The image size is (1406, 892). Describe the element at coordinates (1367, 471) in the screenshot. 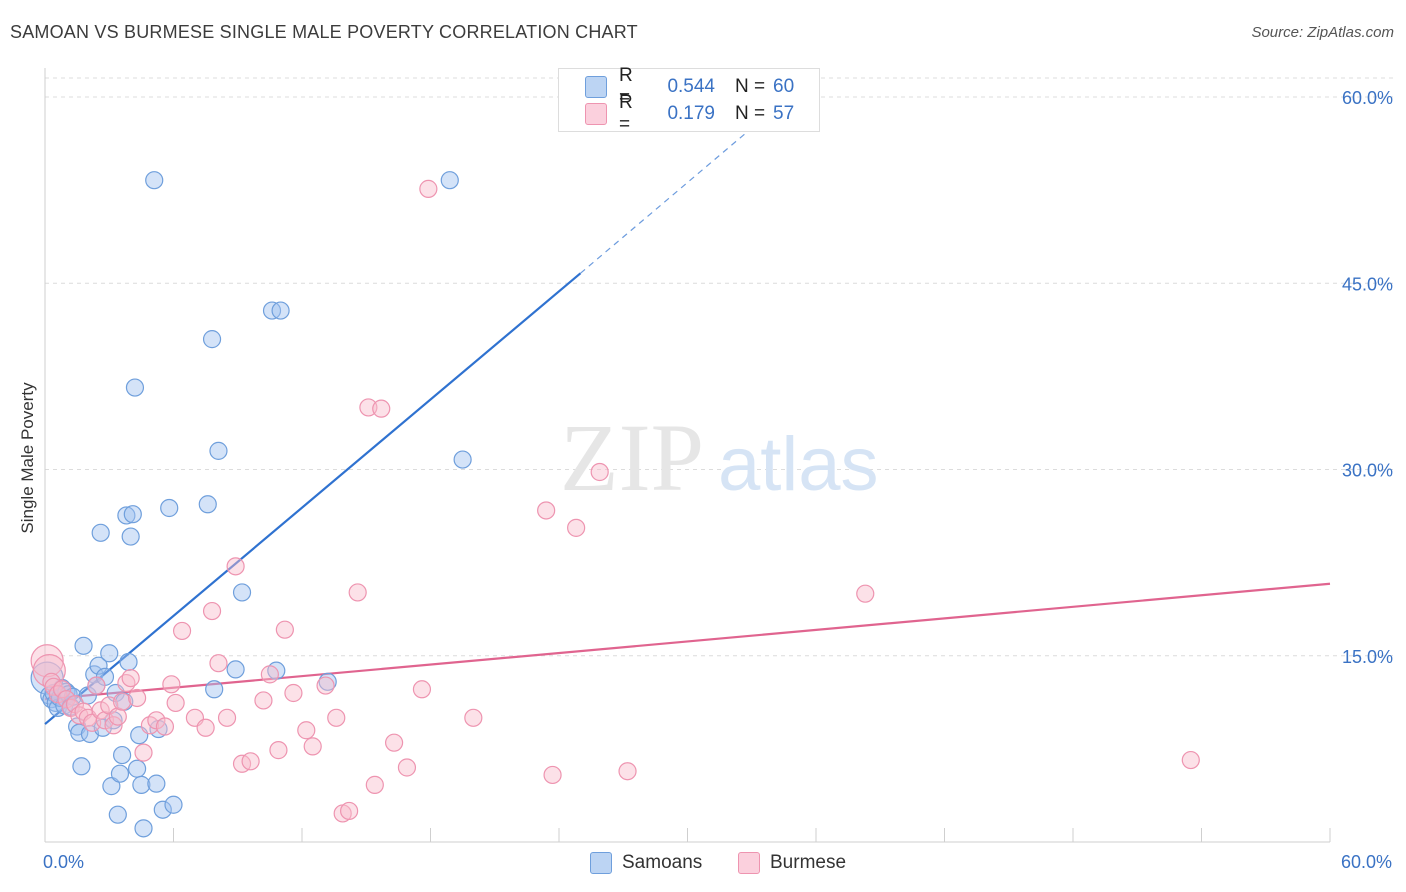

I see `y-tick-label: 30.0%` at that location.